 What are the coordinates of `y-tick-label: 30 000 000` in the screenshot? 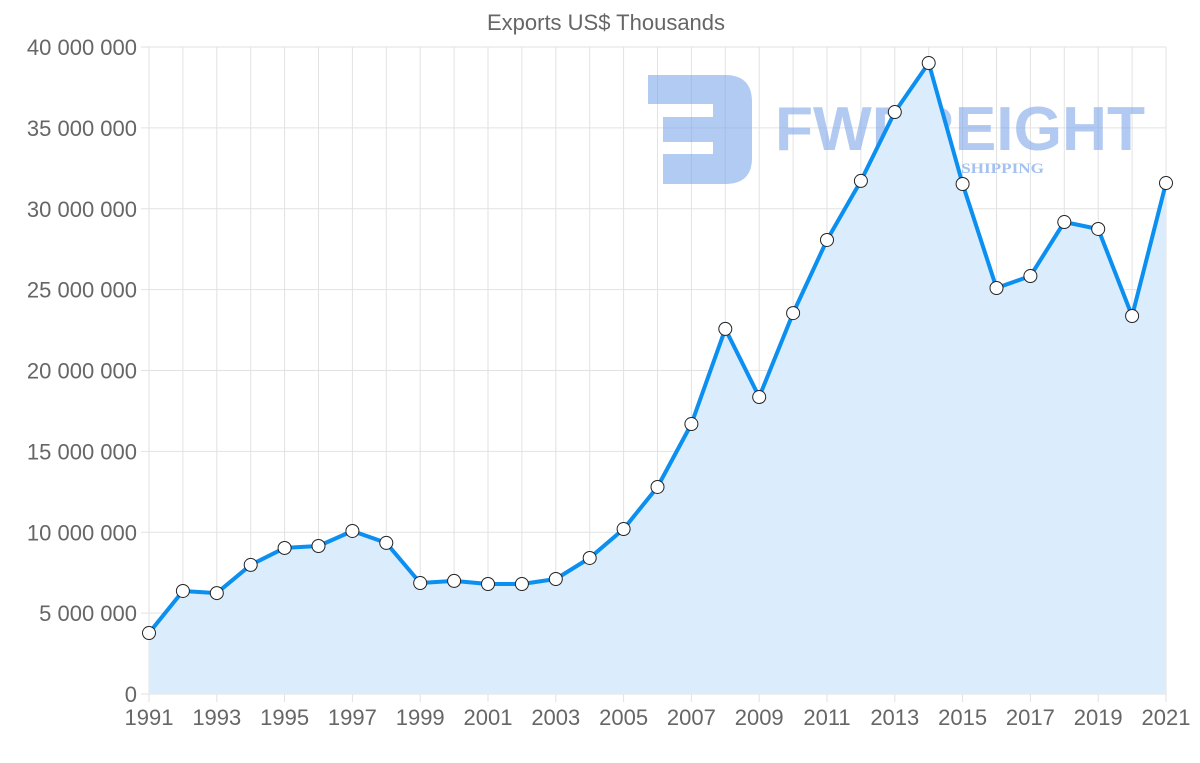 It's located at (82, 209).